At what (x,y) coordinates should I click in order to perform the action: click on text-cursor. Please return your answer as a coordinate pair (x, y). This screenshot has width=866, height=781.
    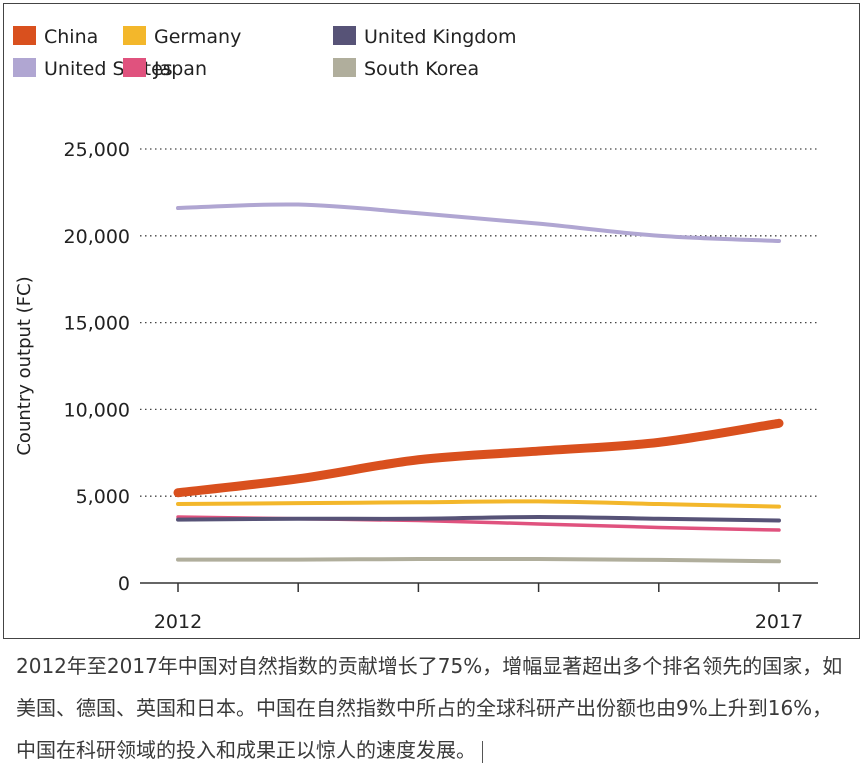
    Looking at the image, I should click on (482, 751).